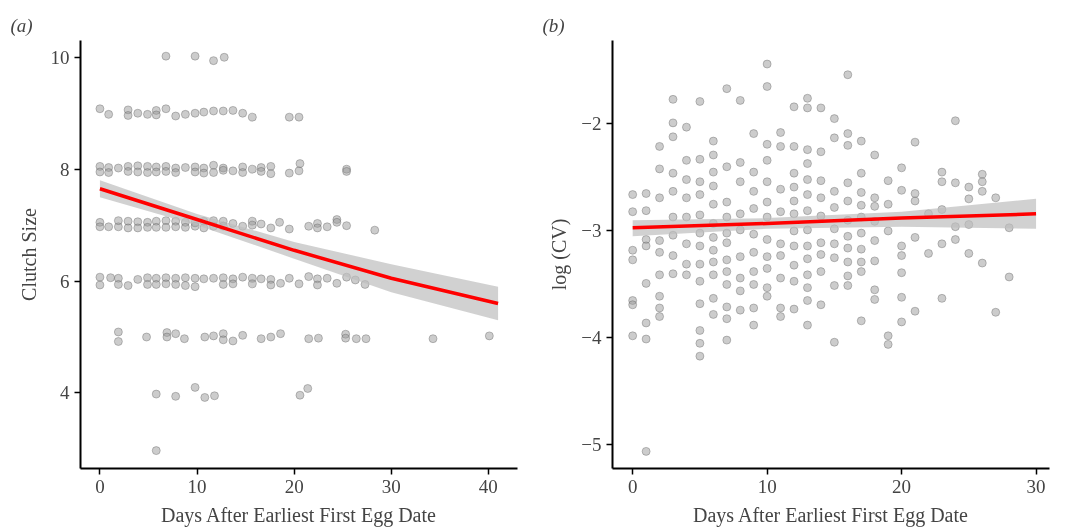 The height and width of the screenshot is (528, 1065). I want to click on chart-title: (b), so click(553, 25).